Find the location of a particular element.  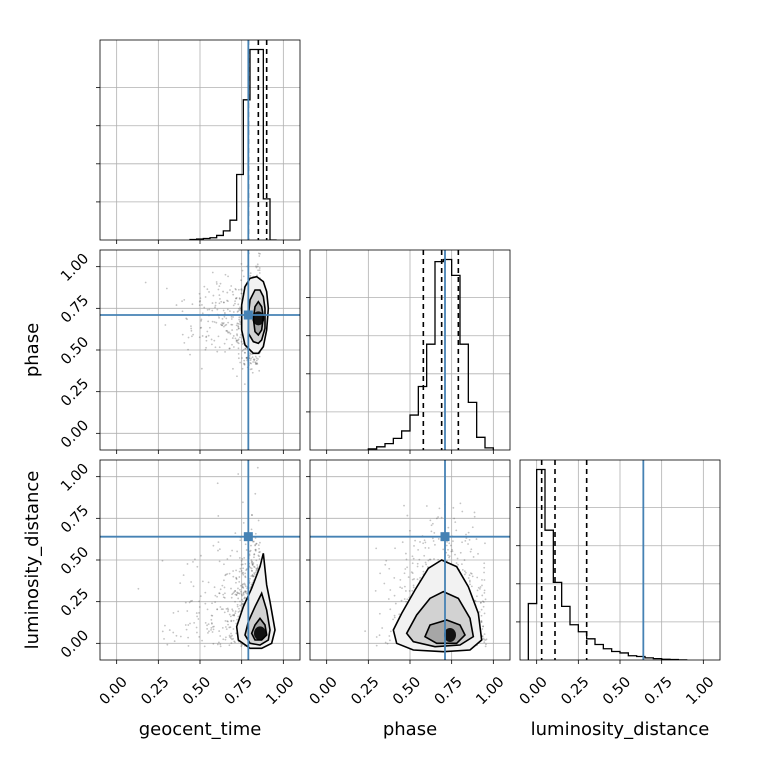

x-tick-label: 1.00 is located at coordinates (490, 691).